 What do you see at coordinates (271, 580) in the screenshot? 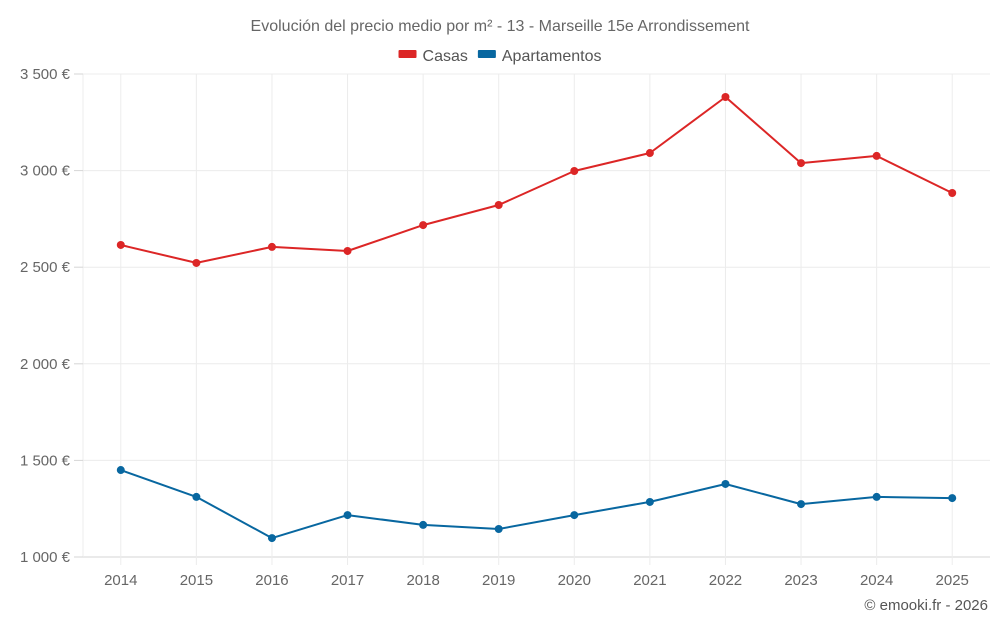
I see `x-tick-label: 2016` at bounding box center [271, 580].